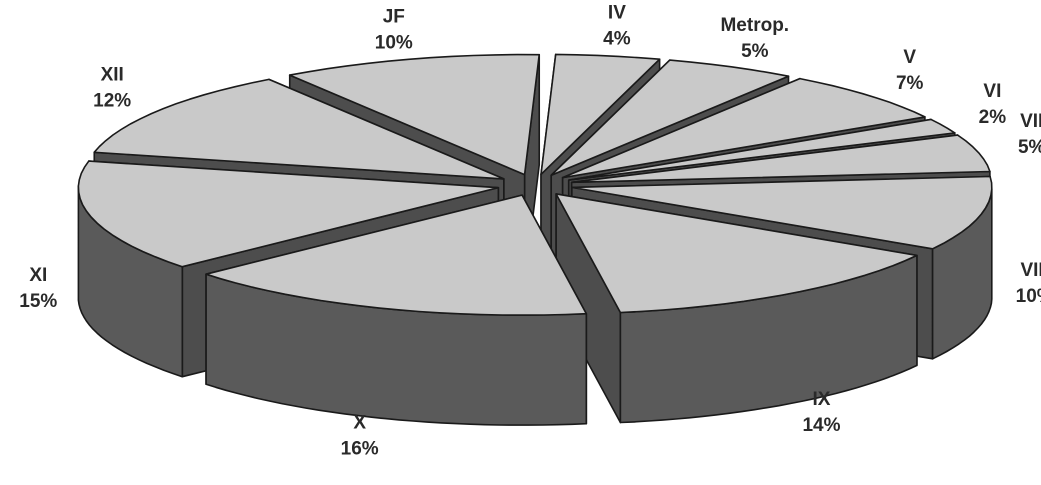 The image size is (1041, 485). I want to click on slice-name: IX, so click(822, 399).